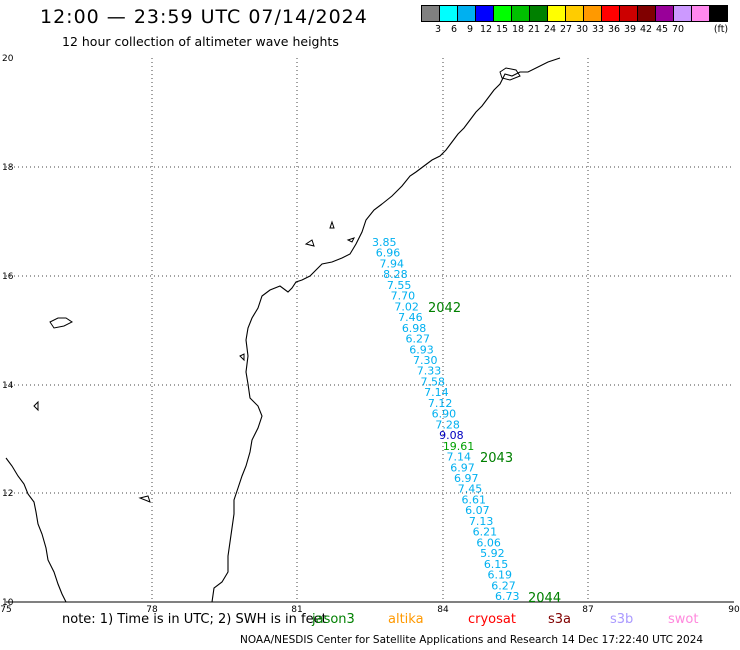  Describe the element at coordinates (470, 29) in the screenshot. I see `legend-label: 9` at that location.